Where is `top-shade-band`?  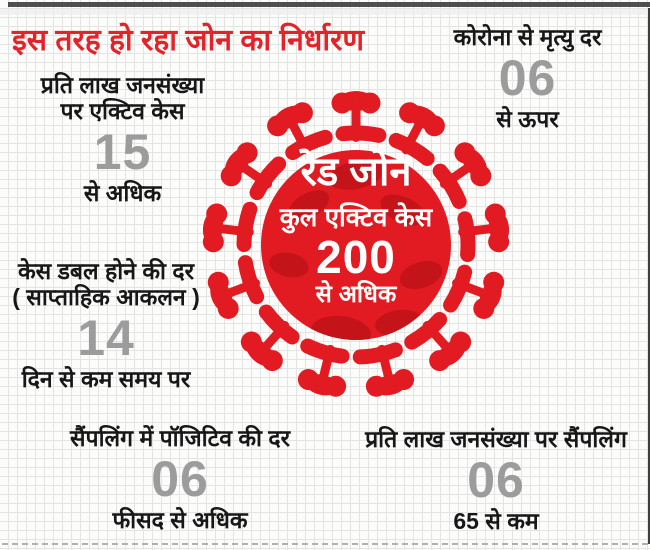 top-shade-band is located at coordinates (325, 12).